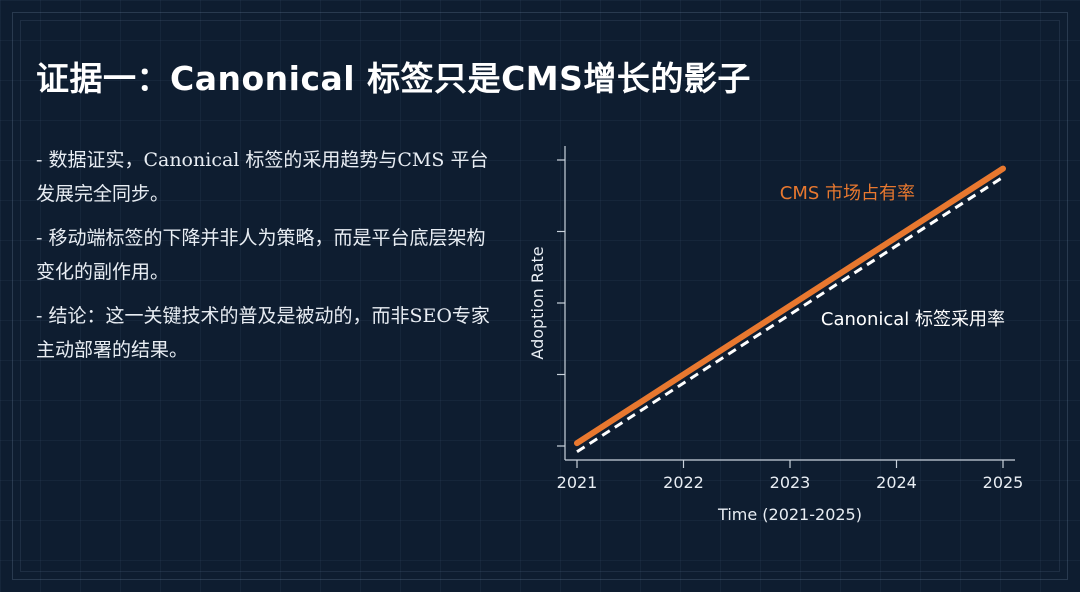 The height and width of the screenshot is (592, 1080). Describe the element at coordinates (393, 78) in the screenshot. I see `slide-title: 证据一：Canonical 标签只是CMS增长的影子` at that location.